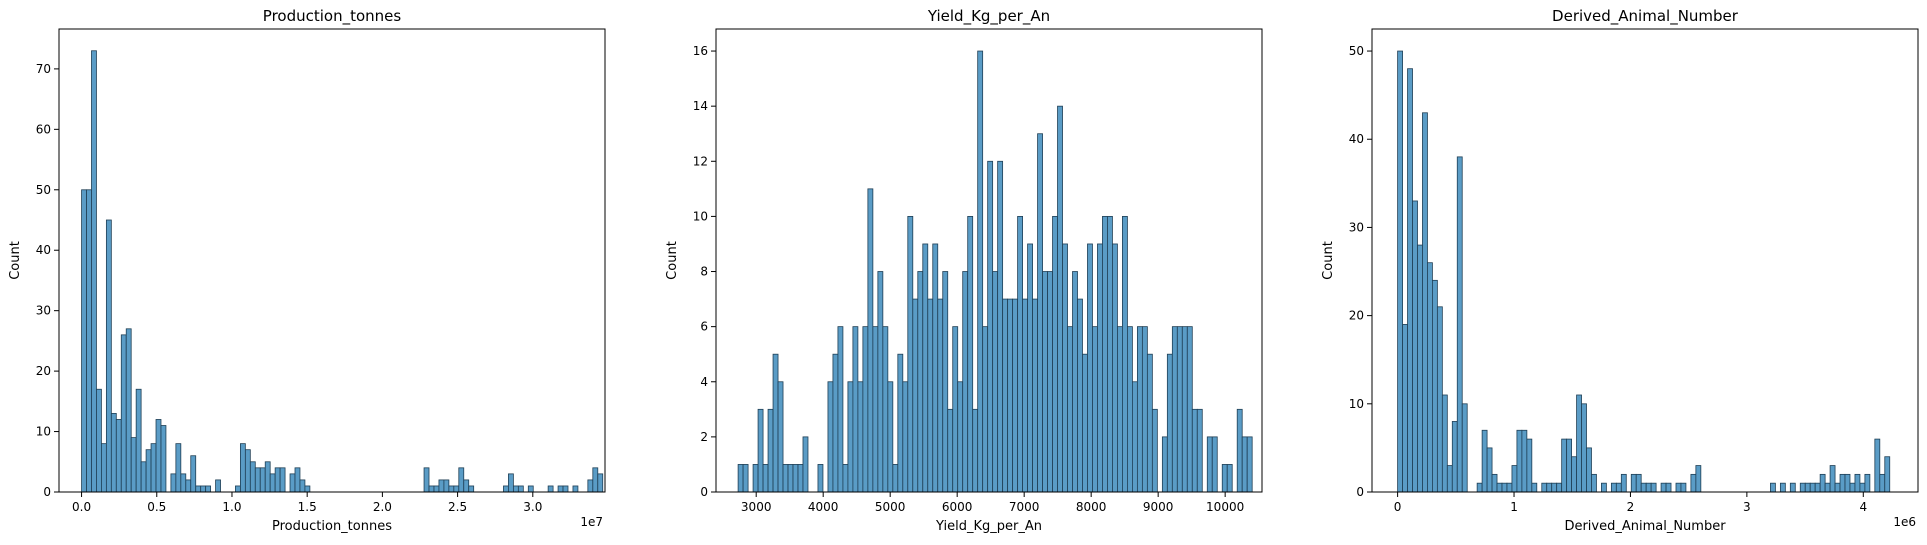 Image resolution: width=1927 pixels, height=545 pixels. What do you see at coordinates (532, 507) in the screenshot?
I see `x-tick-label: 3.0` at bounding box center [532, 507].